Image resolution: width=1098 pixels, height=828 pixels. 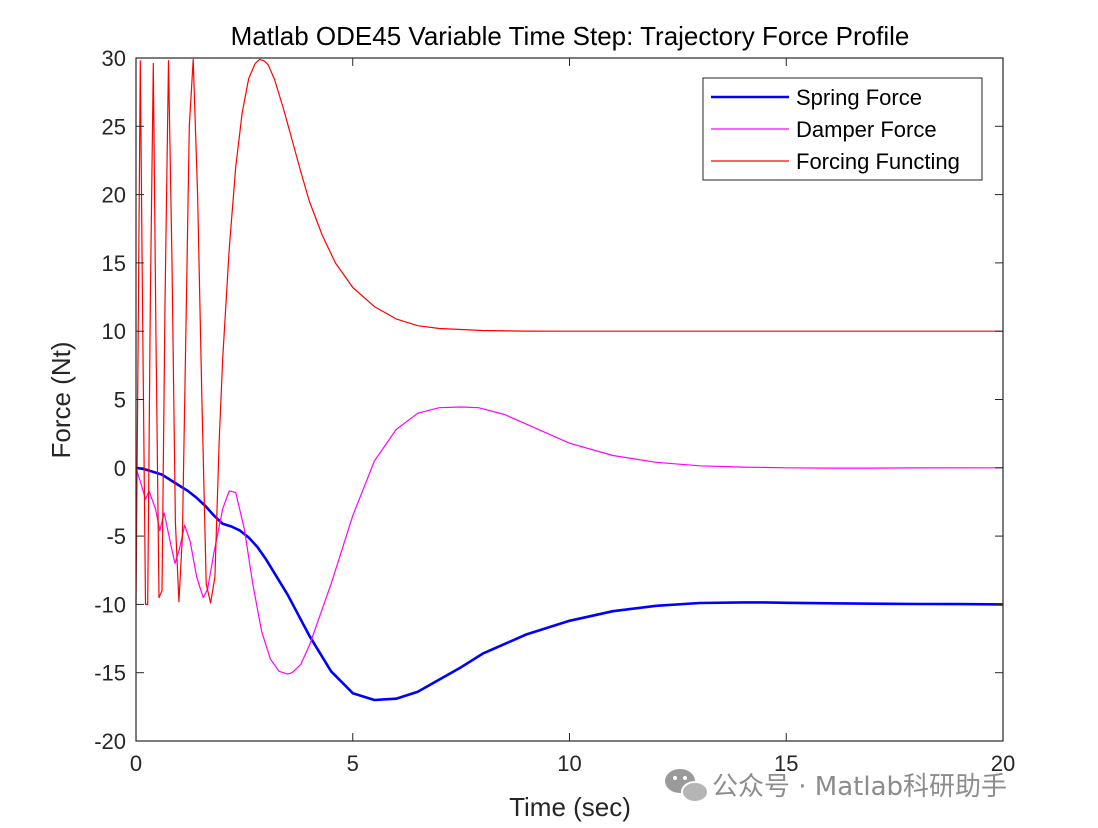 What do you see at coordinates (120, 400) in the screenshot?
I see `y-tick-label: 5` at bounding box center [120, 400].